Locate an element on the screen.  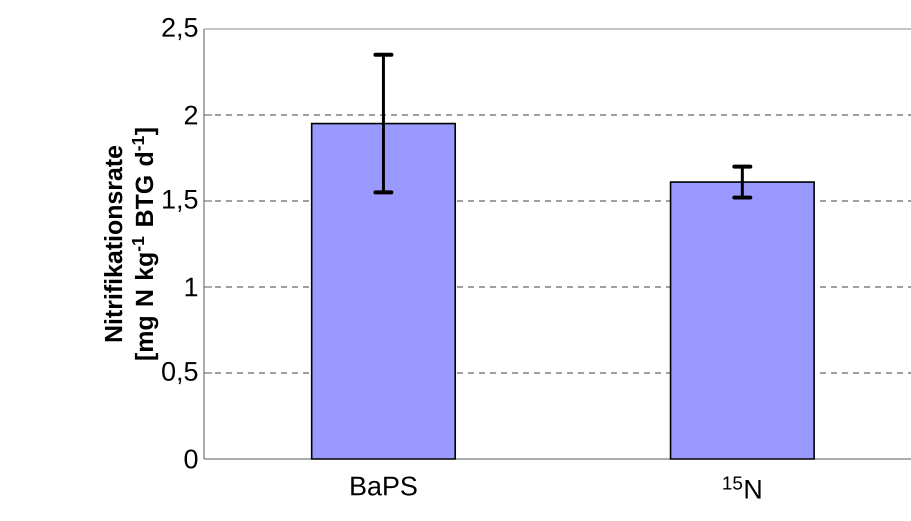
y-tick-label: 2,5 is located at coordinates (180, 29).